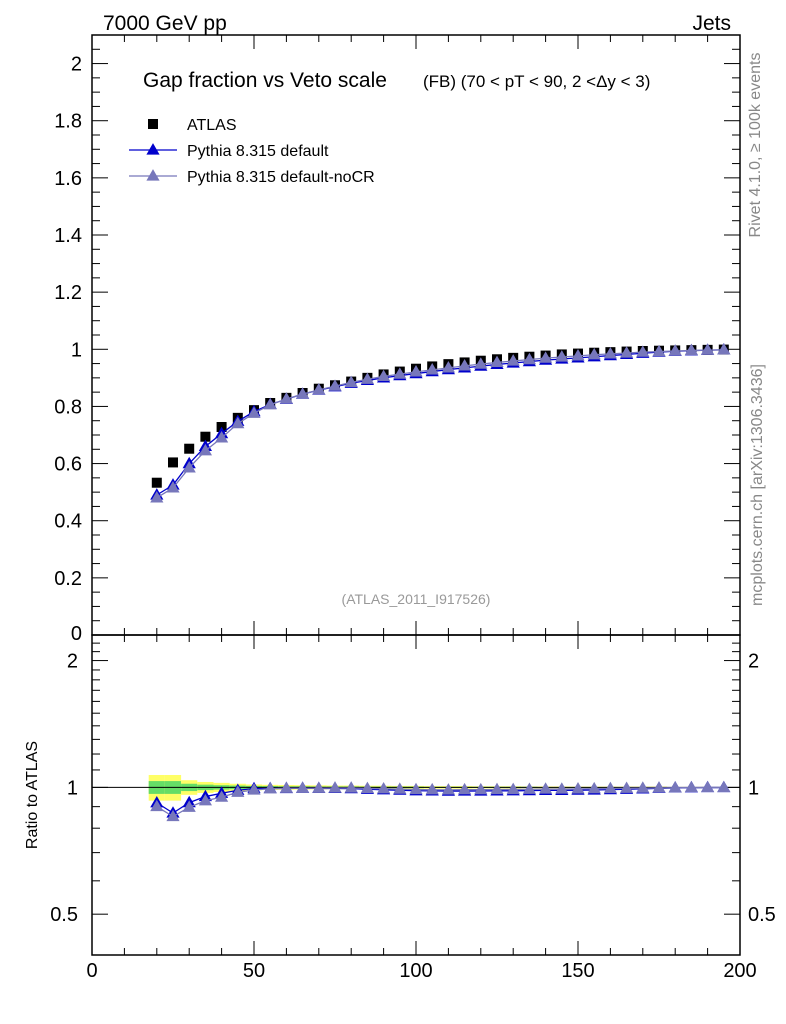 The width and height of the screenshot is (786, 1024). I want to click on header-left: 7000 GeV pp, so click(165, 23).